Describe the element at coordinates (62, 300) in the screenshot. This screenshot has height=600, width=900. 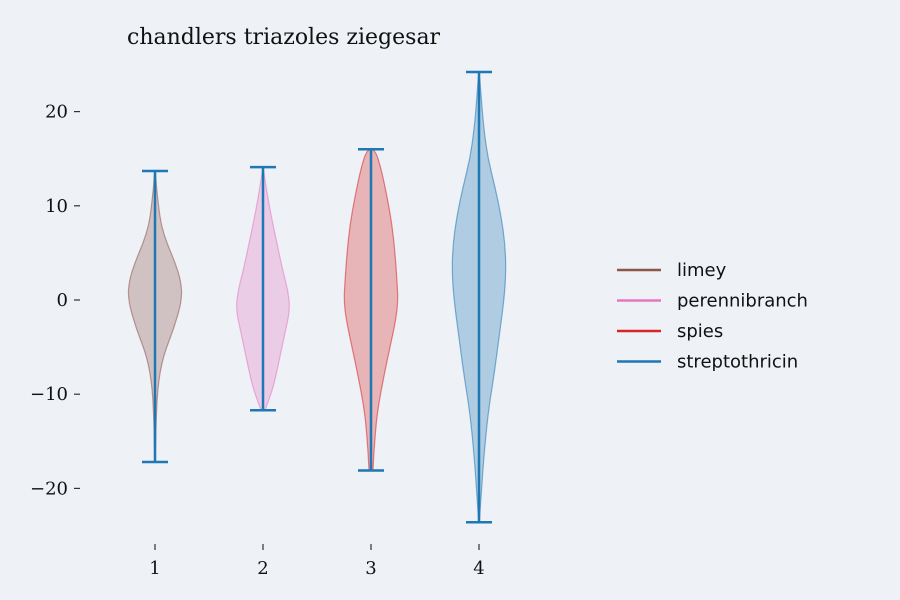
I see `y-tick-label: 0` at that location.